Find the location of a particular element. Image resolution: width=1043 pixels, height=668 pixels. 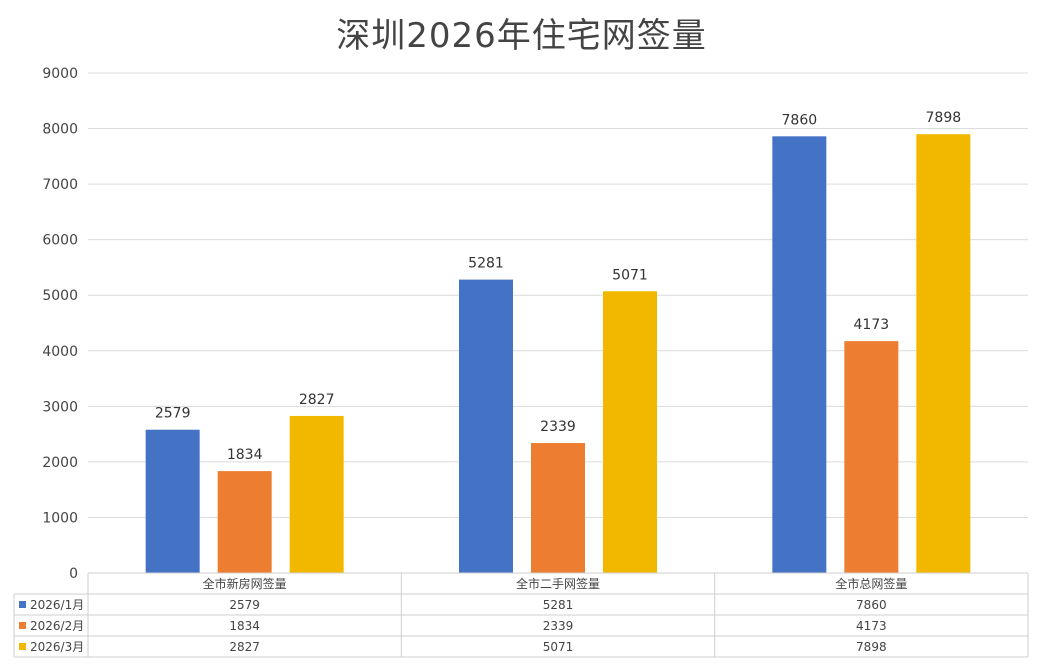

y-tick-label: 7000 is located at coordinates (60, 185).